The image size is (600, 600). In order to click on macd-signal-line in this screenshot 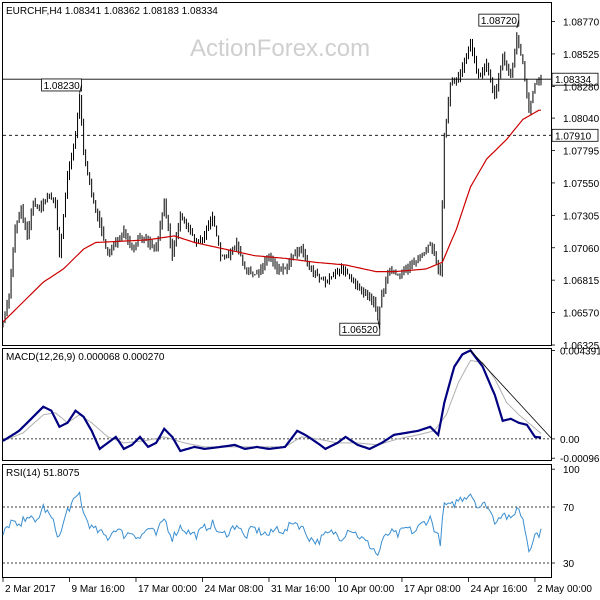, I will do `click(272, 403)`.